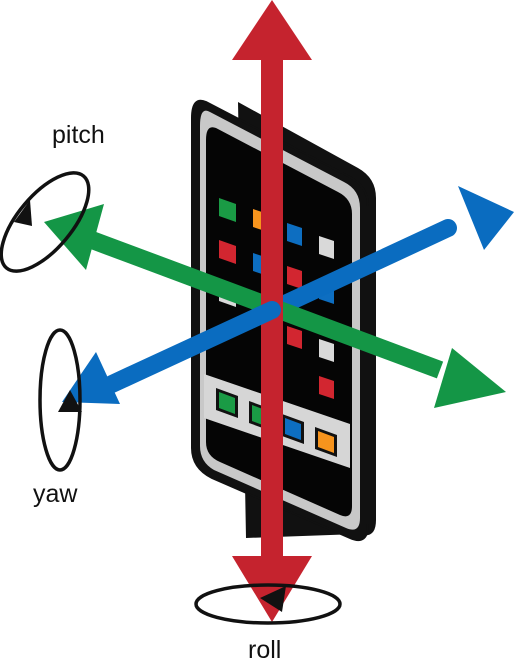 The width and height of the screenshot is (526, 671). Describe the element at coordinates (55, 494) in the screenshot. I see `yaw-label: yaw` at that location.